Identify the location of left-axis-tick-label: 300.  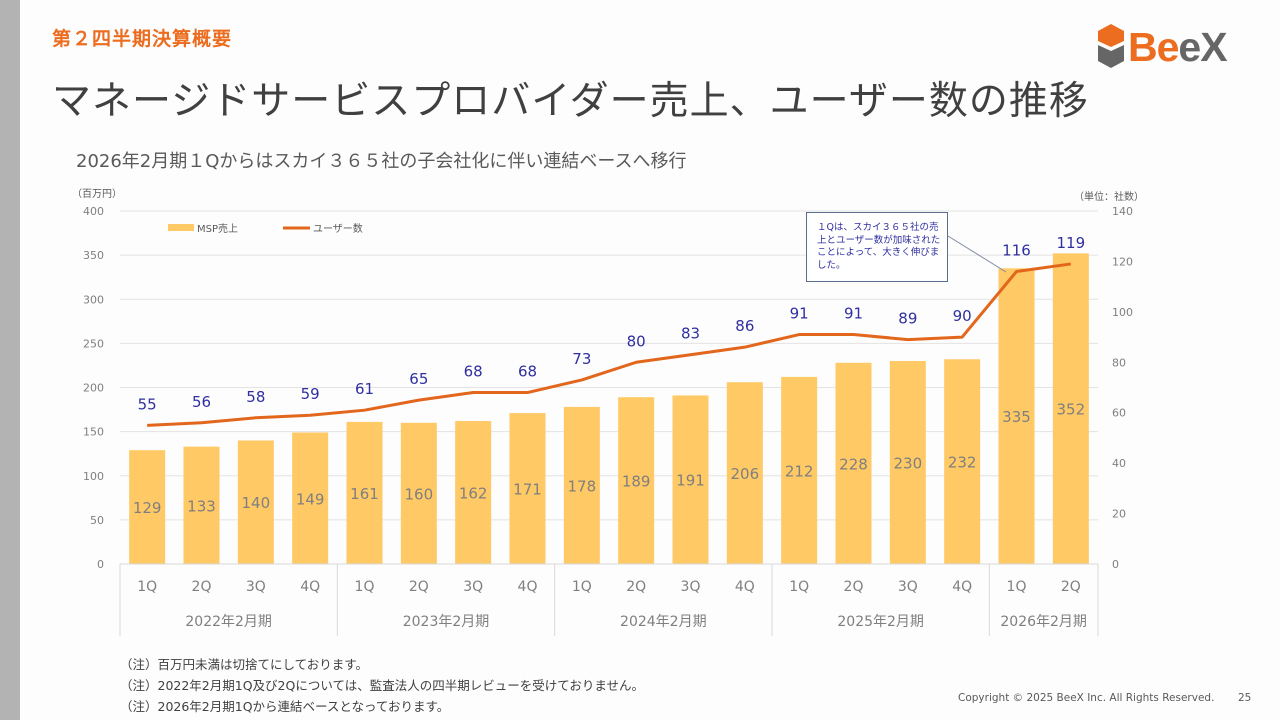
(93, 299).